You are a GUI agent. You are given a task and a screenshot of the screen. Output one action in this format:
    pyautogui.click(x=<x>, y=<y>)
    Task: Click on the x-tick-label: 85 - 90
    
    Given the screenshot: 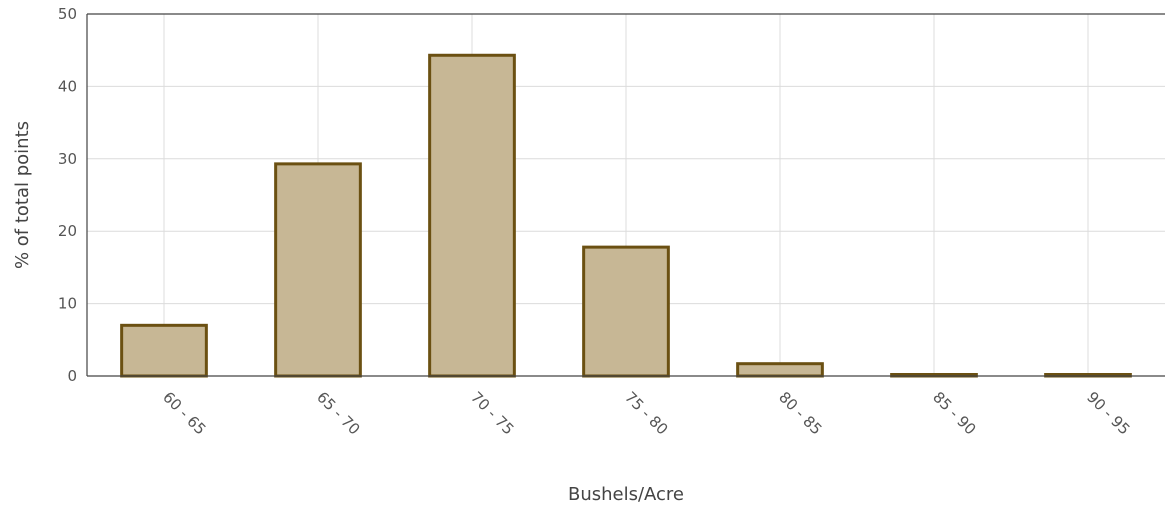 What is the action you would take?
    pyautogui.click(x=954, y=413)
    